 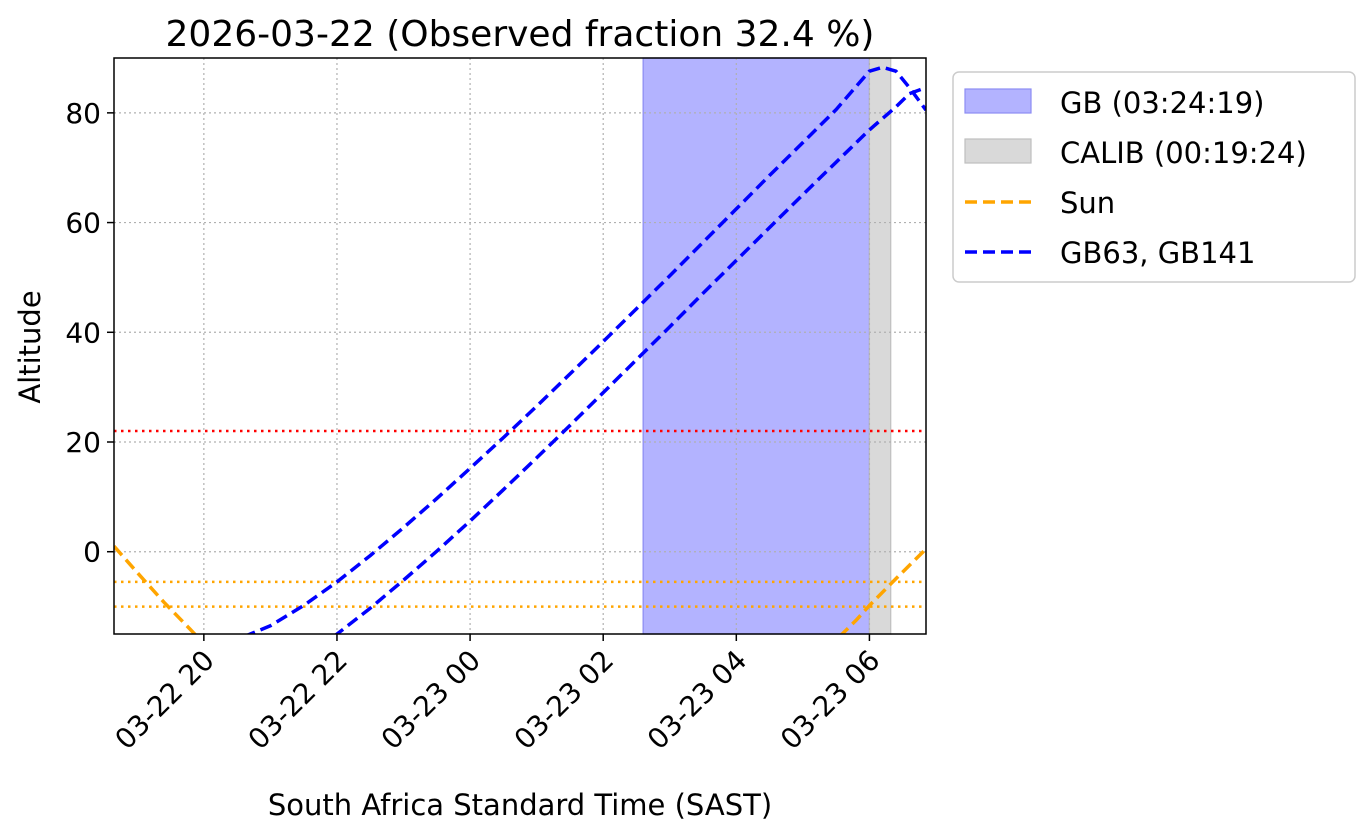 What do you see at coordinates (83, 332) in the screenshot?
I see `y-tick-label: 40` at bounding box center [83, 332].